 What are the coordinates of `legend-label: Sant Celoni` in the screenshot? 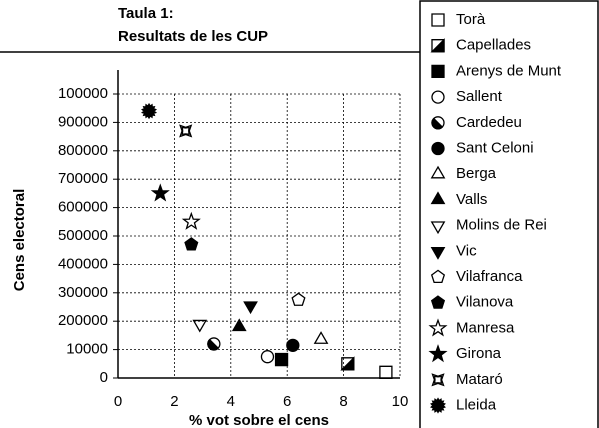 It's located at (495, 147).